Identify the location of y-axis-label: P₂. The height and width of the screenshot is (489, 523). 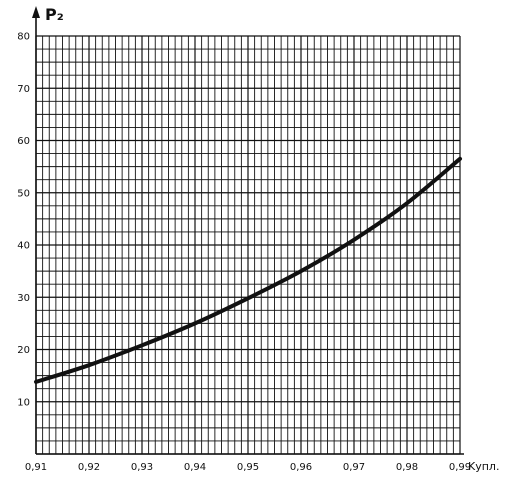
(54, 14).